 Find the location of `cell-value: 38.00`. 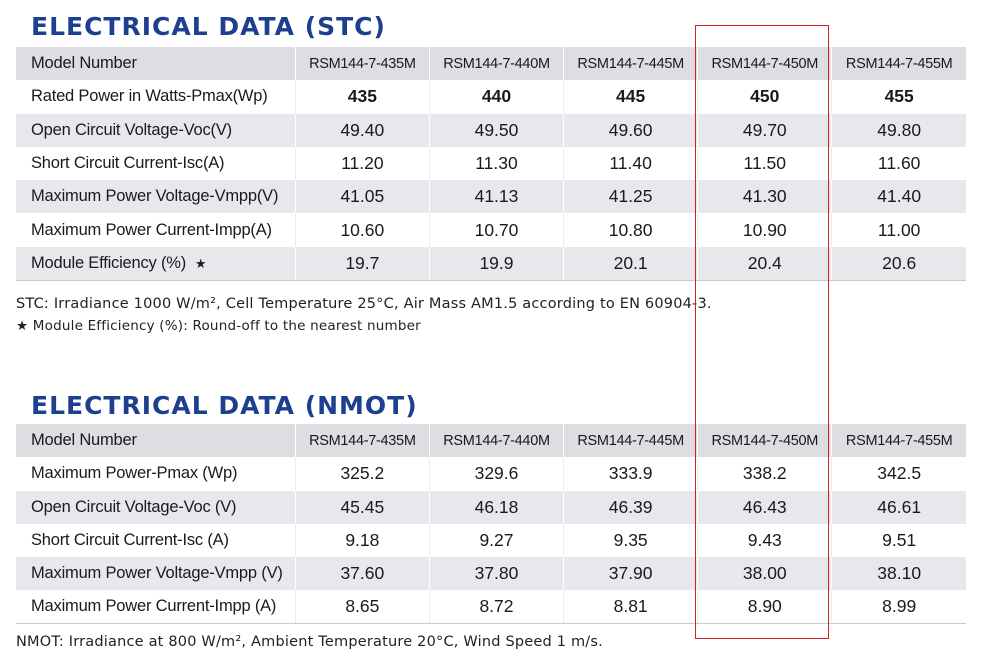

cell-value: 38.00 is located at coordinates (764, 574).